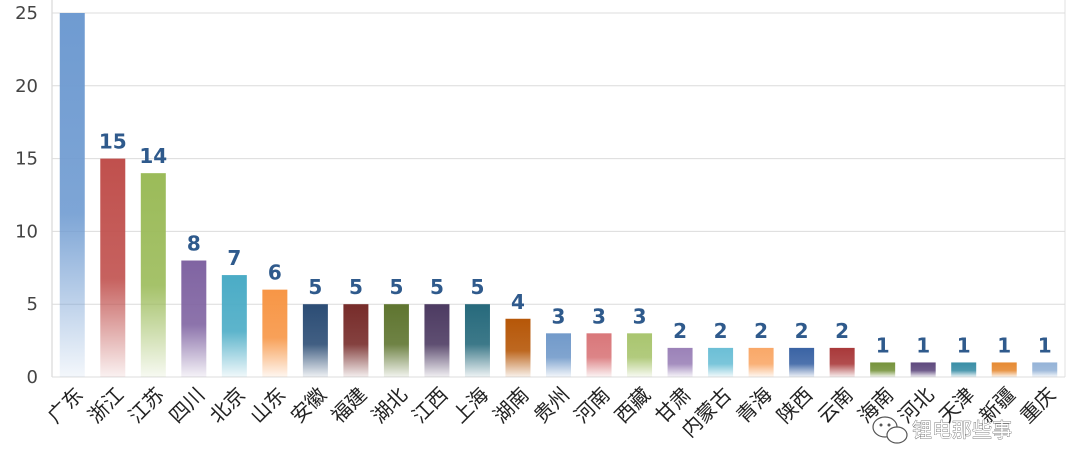 The height and width of the screenshot is (460, 1080). What do you see at coordinates (26, 159) in the screenshot?
I see `y-tick-label: 15` at bounding box center [26, 159].